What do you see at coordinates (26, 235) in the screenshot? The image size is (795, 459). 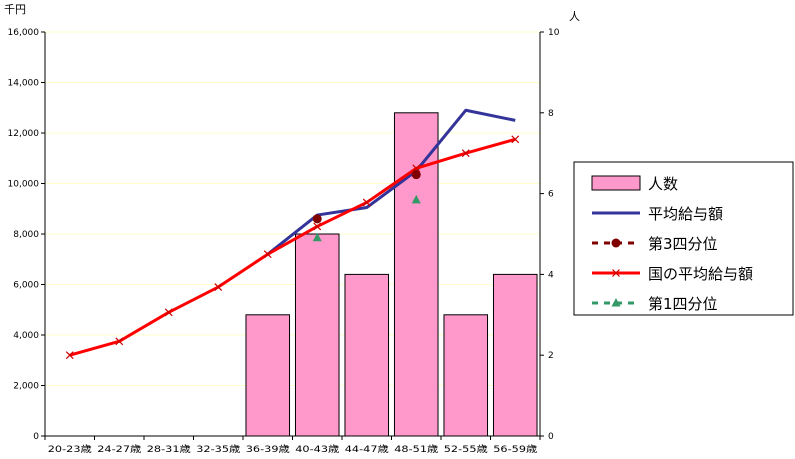 I see `left-tick-label: 8,000` at bounding box center [26, 235].